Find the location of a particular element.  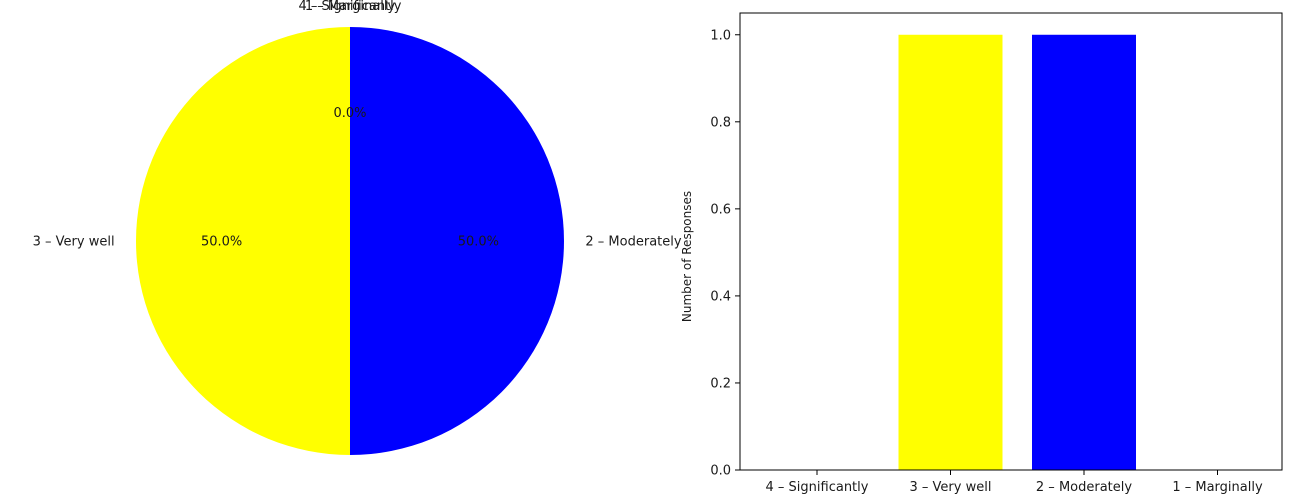

x-tick-label-1-marginally: 1 – Marginally is located at coordinates (1217, 487).